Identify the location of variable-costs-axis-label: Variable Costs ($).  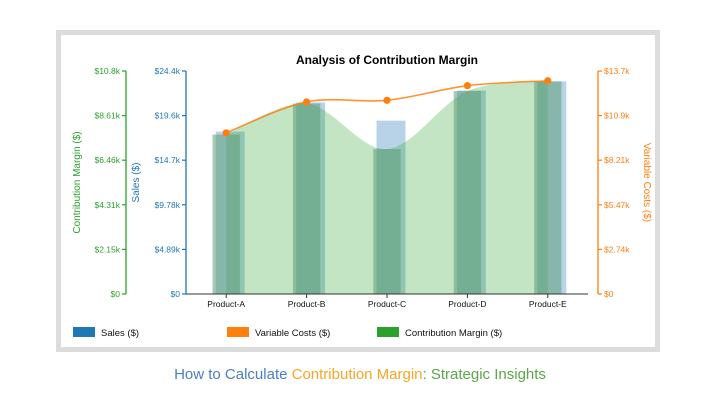
(646, 182).